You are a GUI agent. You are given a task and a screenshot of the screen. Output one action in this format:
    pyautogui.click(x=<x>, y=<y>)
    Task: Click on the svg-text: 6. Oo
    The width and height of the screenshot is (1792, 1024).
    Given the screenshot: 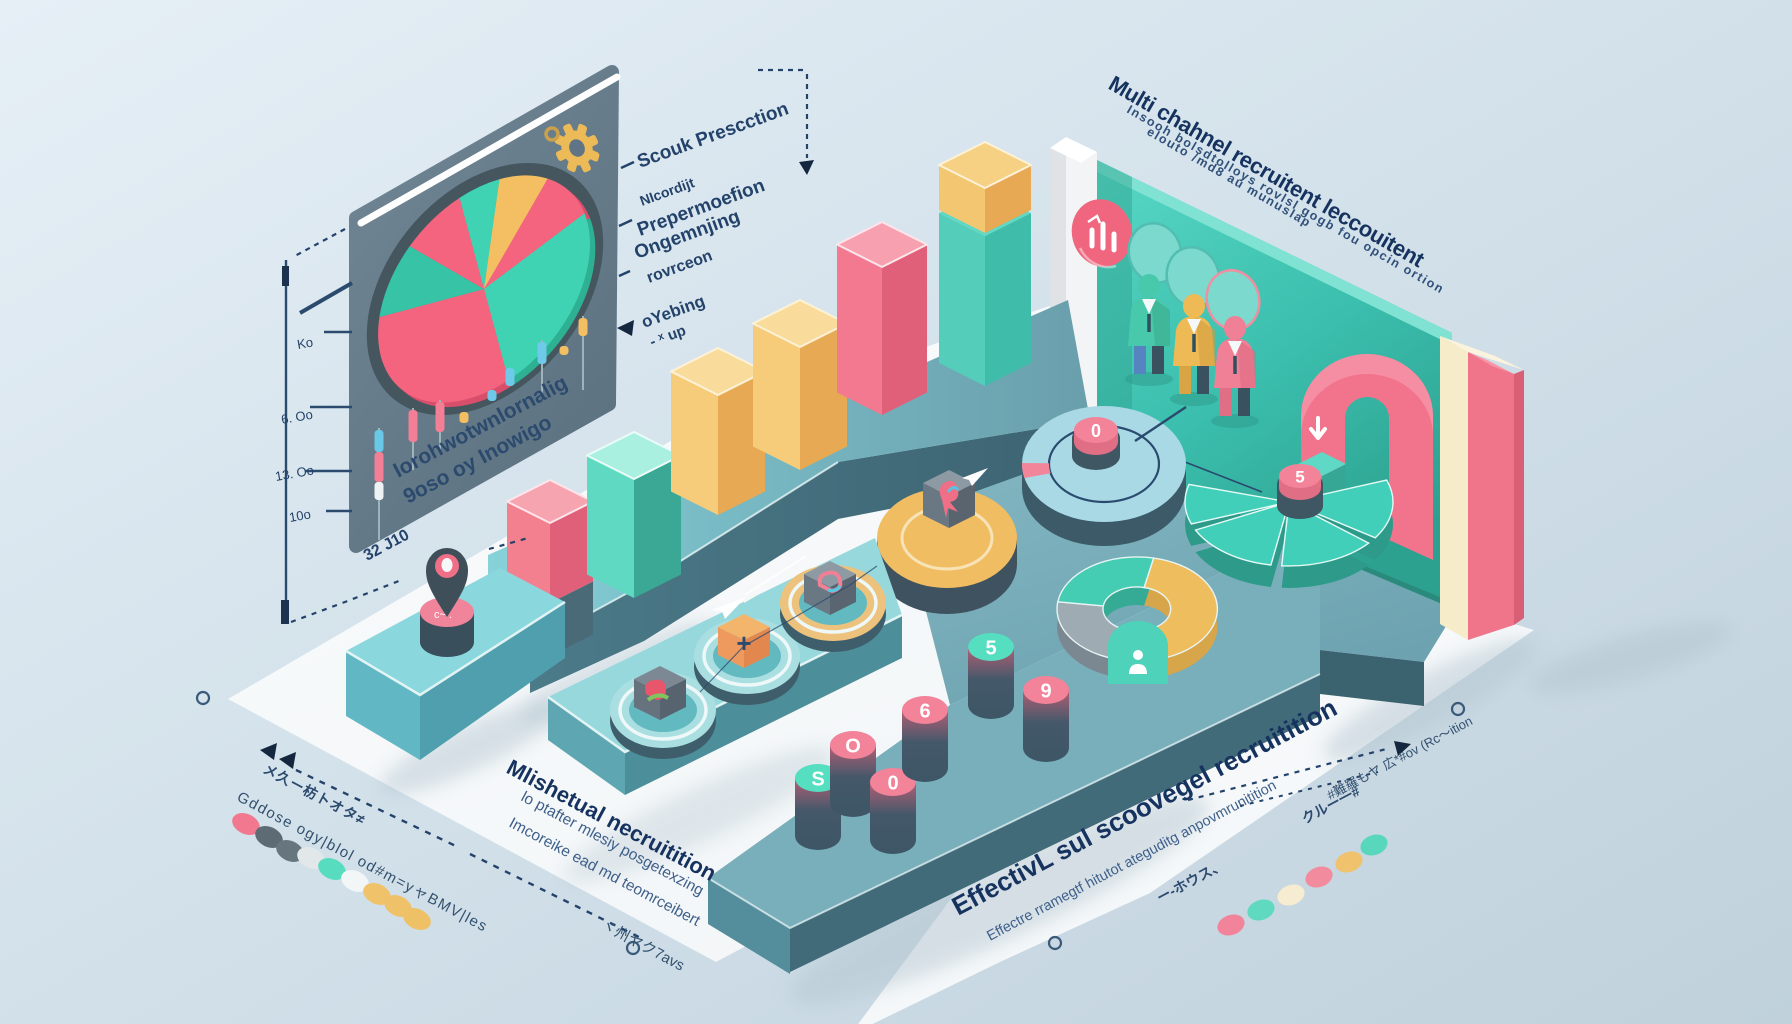 What is the action you would take?
    pyautogui.click(x=297, y=417)
    